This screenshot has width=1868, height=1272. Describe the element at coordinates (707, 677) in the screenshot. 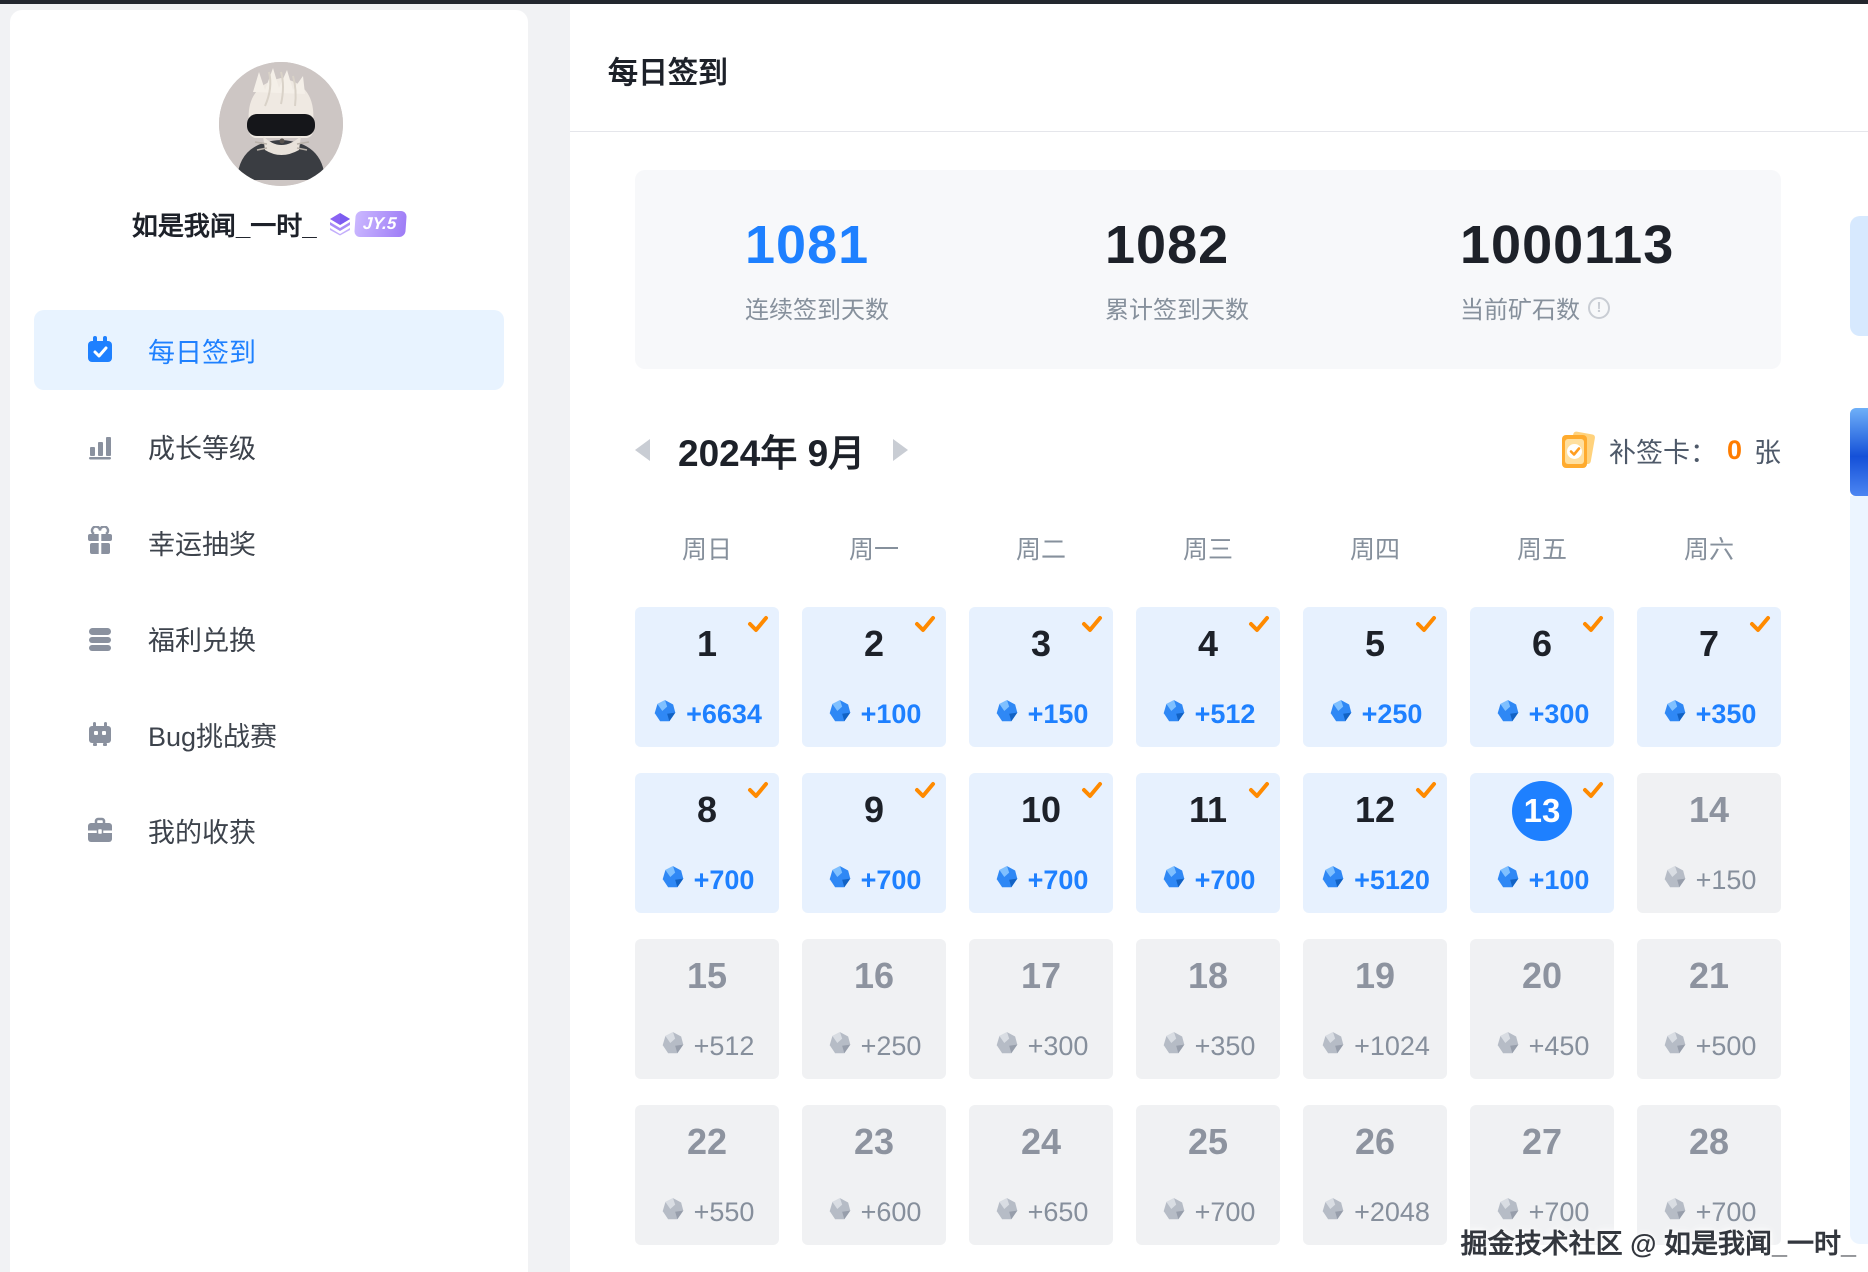

I see `day-cell-1: 1 +6634` at that location.